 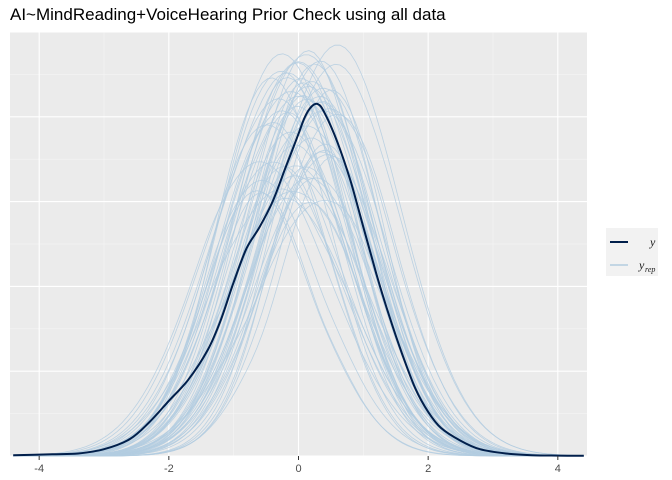 What do you see at coordinates (169, 469) in the screenshot?
I see `x-tick-label: -2` at bounding box center [169, 469].